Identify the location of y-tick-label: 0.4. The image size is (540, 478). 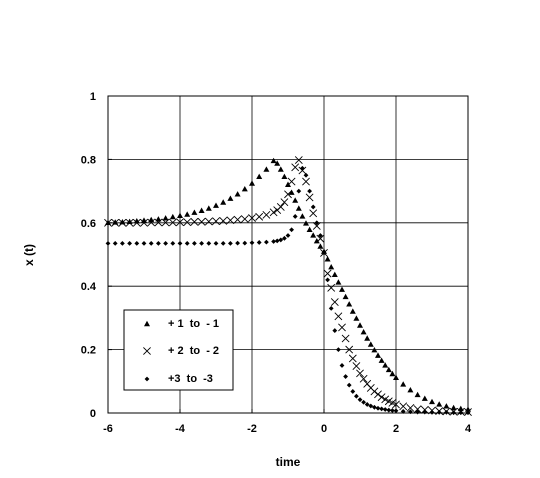
(89, 287).